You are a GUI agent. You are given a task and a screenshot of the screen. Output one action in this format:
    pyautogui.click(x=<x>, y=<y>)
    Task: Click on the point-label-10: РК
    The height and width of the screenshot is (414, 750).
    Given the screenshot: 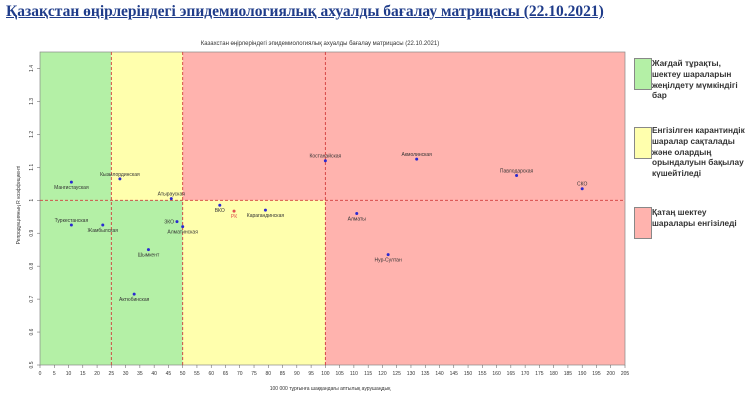 What is the action you would take?
    pyautogui.click(x=234, y=217)
    